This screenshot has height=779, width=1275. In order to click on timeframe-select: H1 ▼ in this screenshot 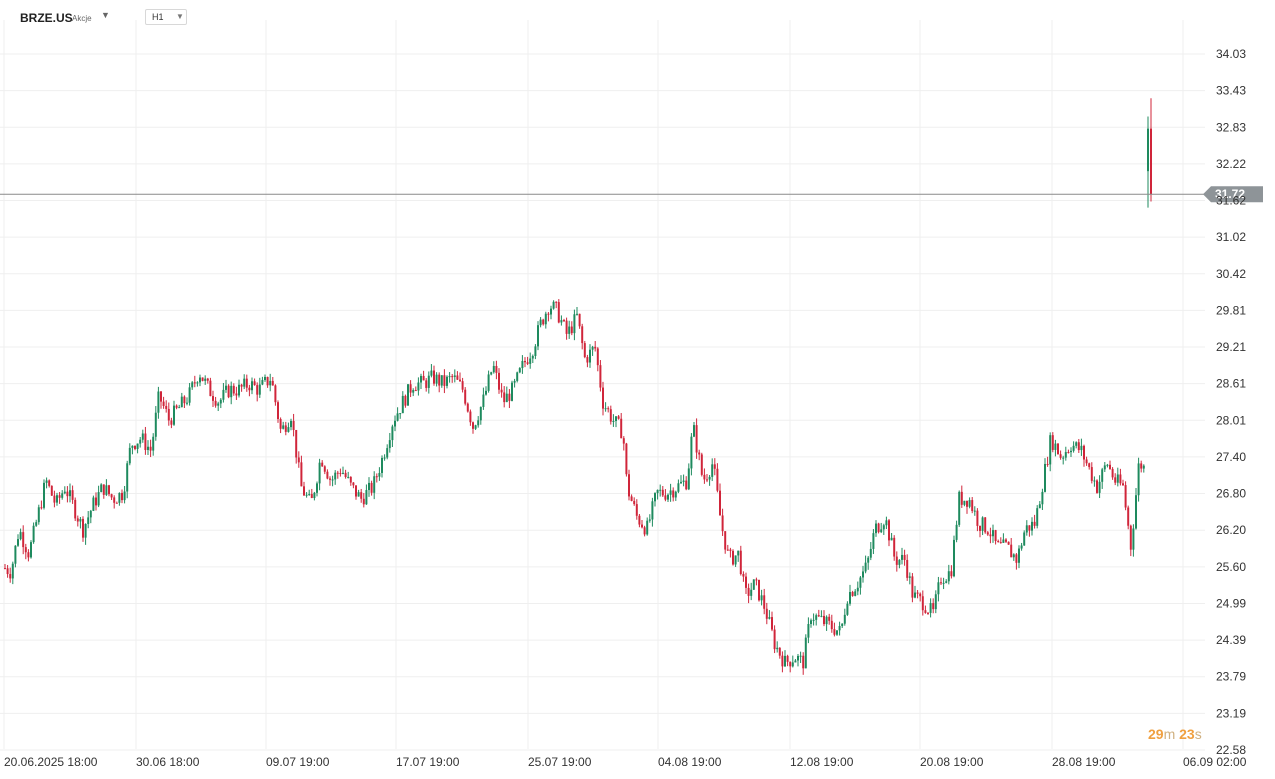, I will do `click(166, 17)`.